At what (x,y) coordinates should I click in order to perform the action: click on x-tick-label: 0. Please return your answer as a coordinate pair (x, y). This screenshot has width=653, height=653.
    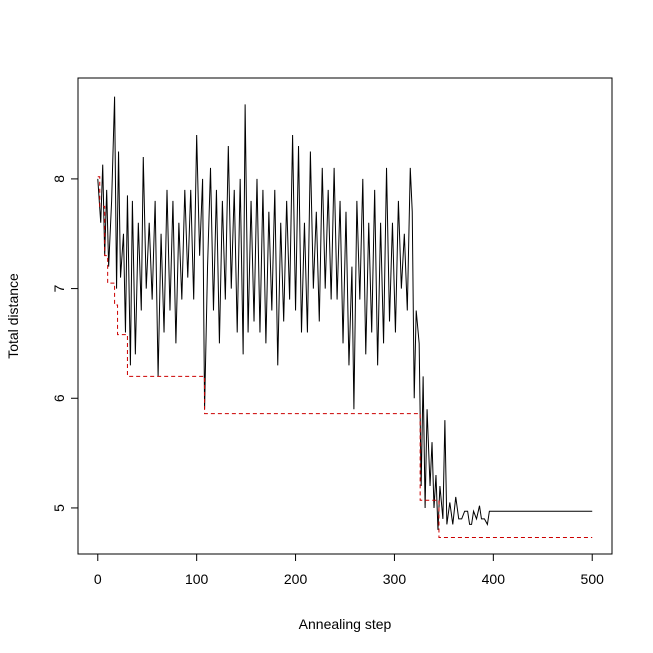
    Looking at the image, I should click on (98, 579).